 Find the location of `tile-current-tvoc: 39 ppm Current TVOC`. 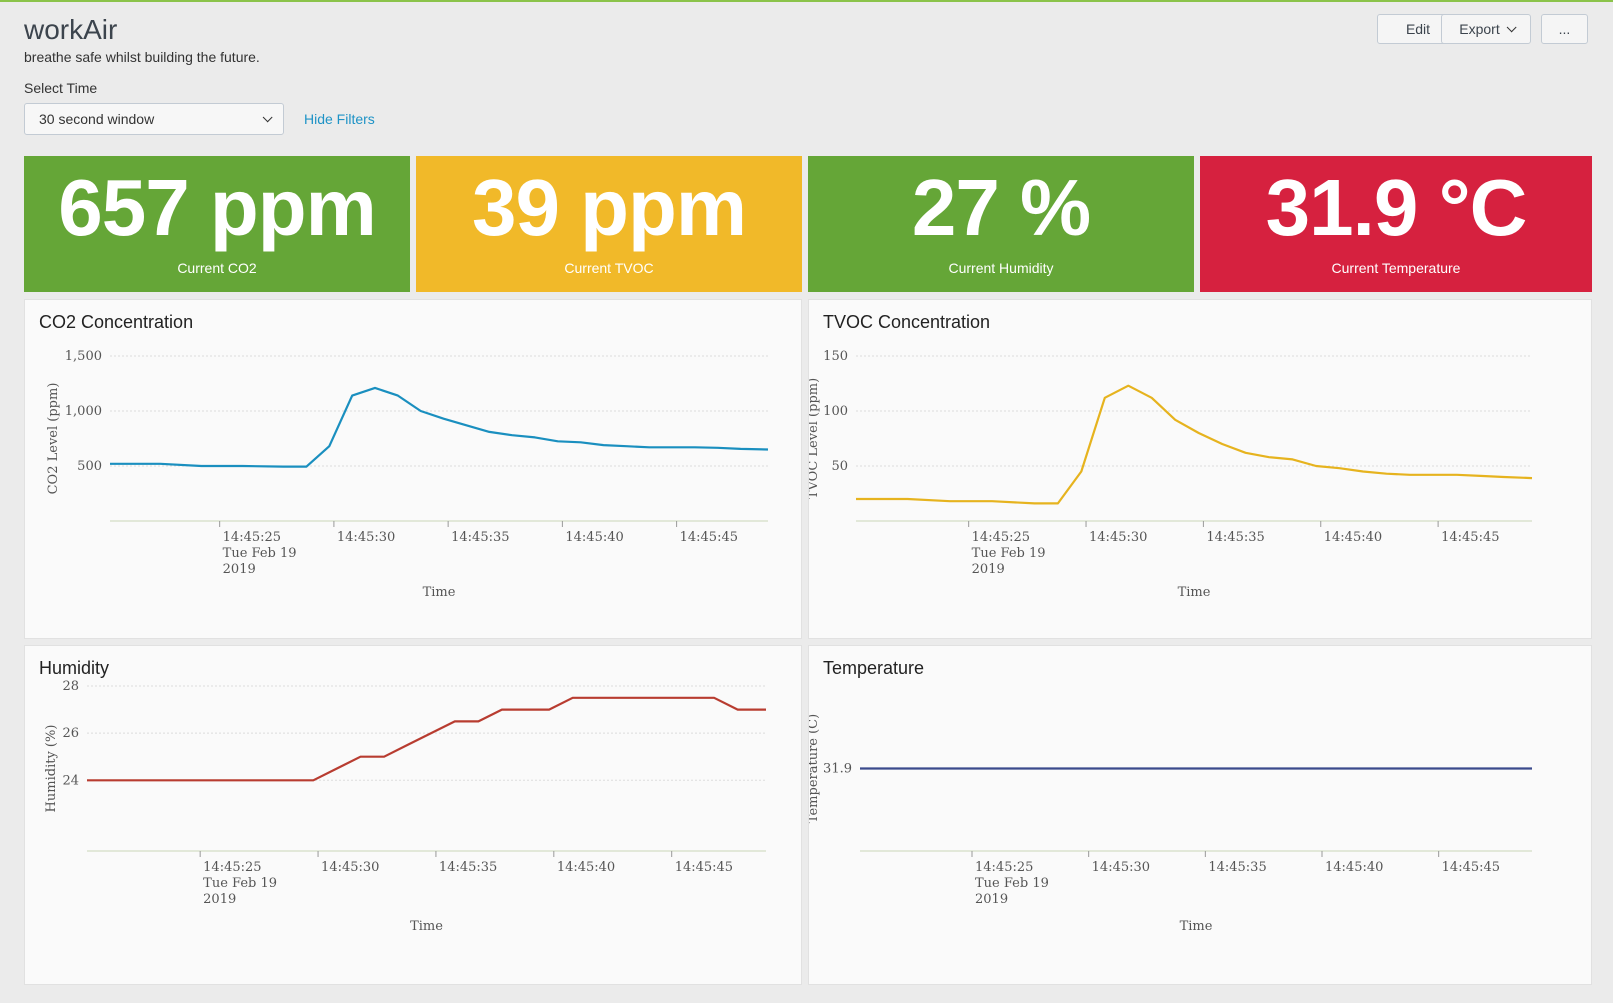

tile-current-tvoc: 39 ppm Current TVOC is located at coordinates (609, 224).